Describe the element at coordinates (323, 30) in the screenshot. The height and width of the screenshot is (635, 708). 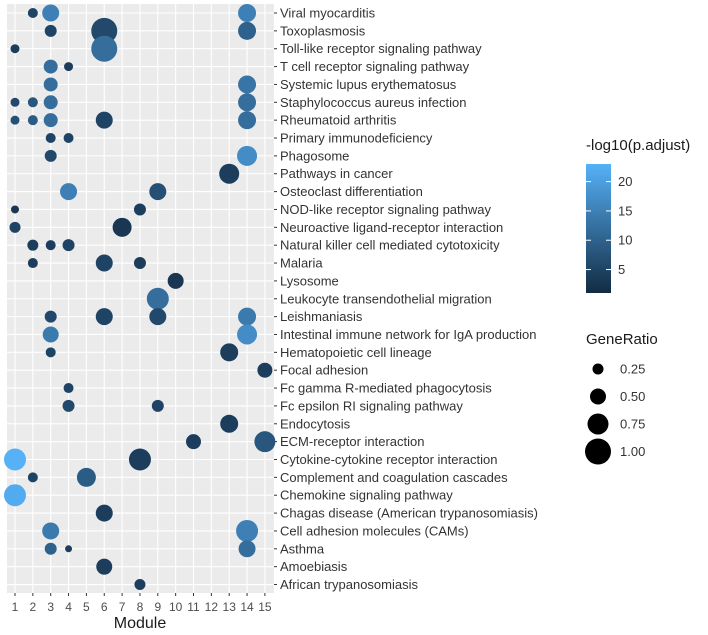
I see `y-label-toxoplasmosis: Toxoplasmosis` at that location.